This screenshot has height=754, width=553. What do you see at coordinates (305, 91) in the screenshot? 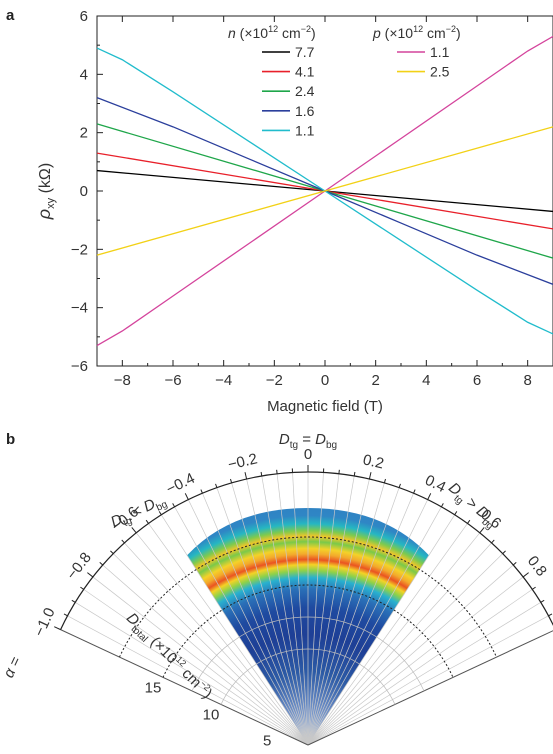
I see `legend-label: 2.4` at bounding box center [305, 91].